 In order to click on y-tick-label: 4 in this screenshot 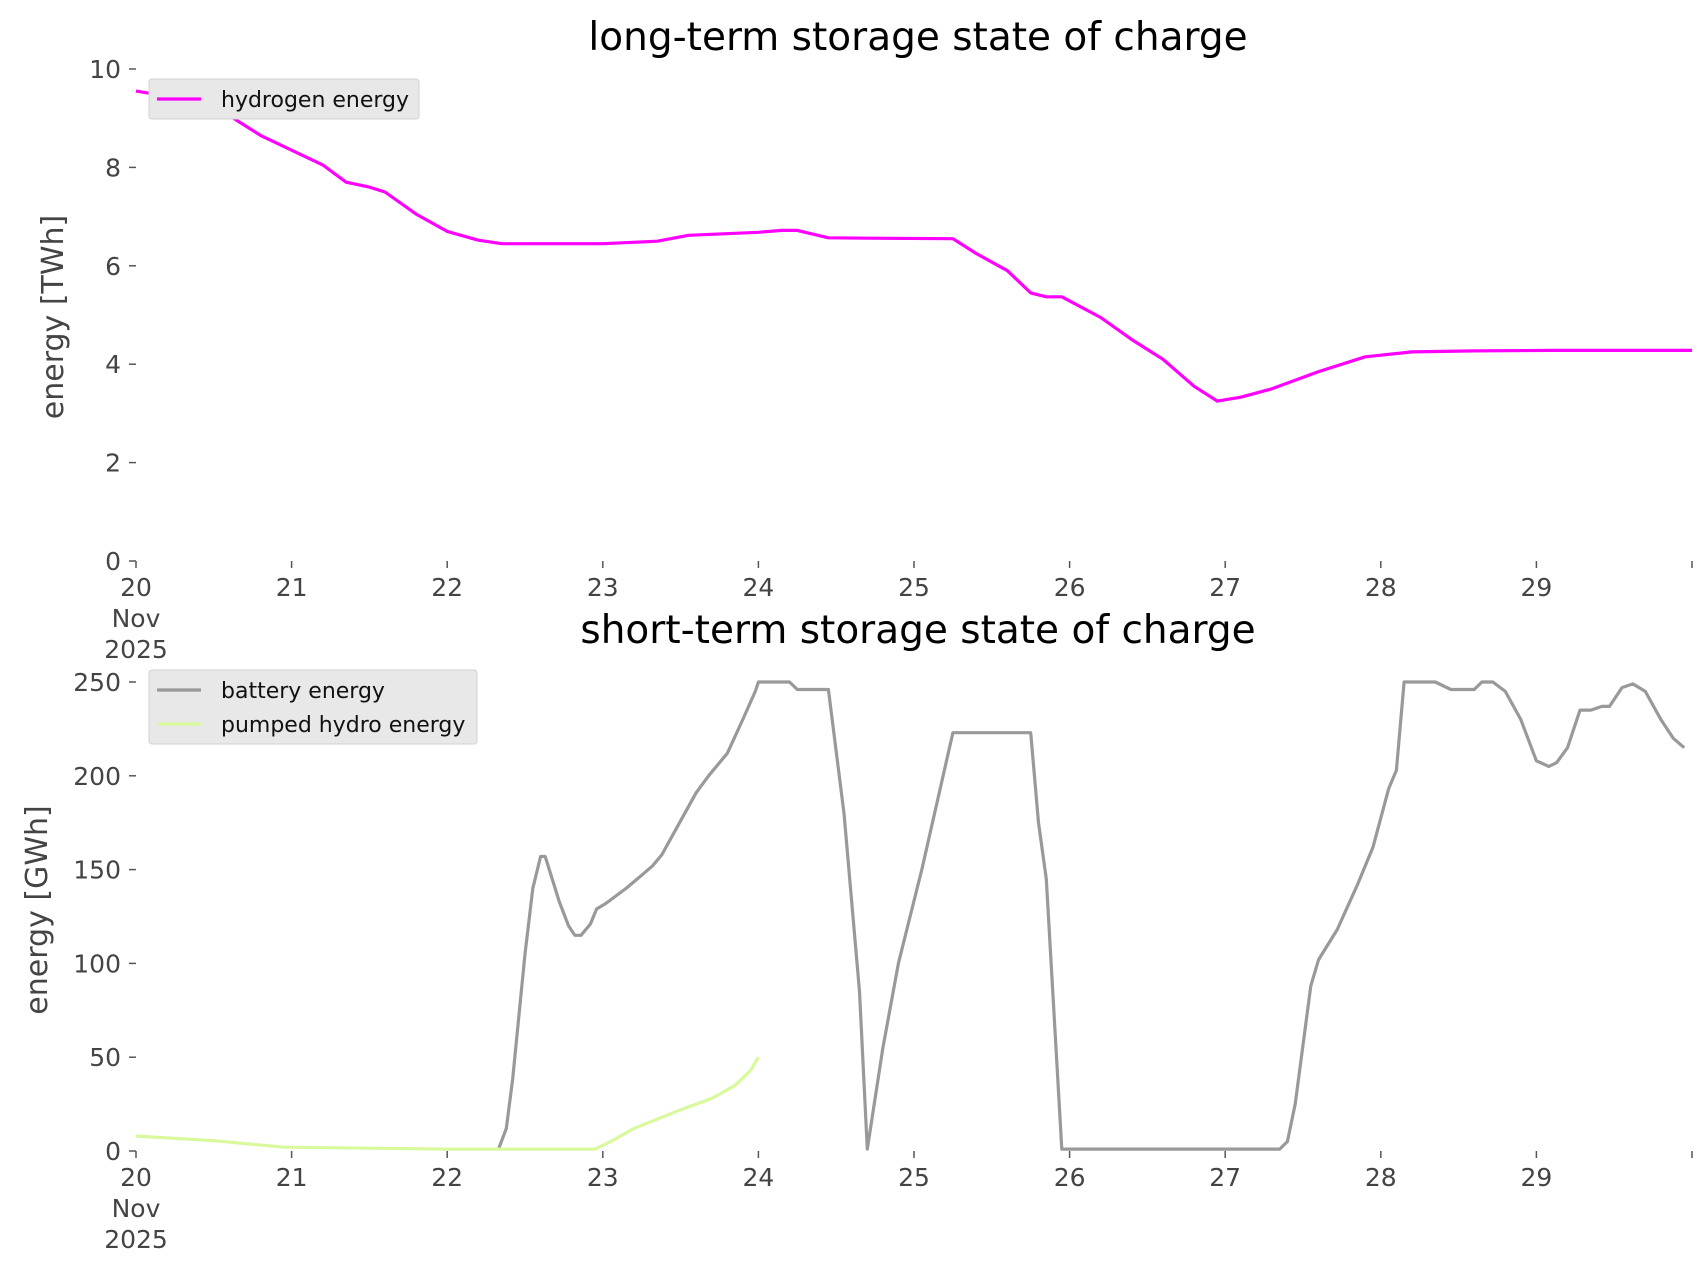, I will do `click(113, 364)`.